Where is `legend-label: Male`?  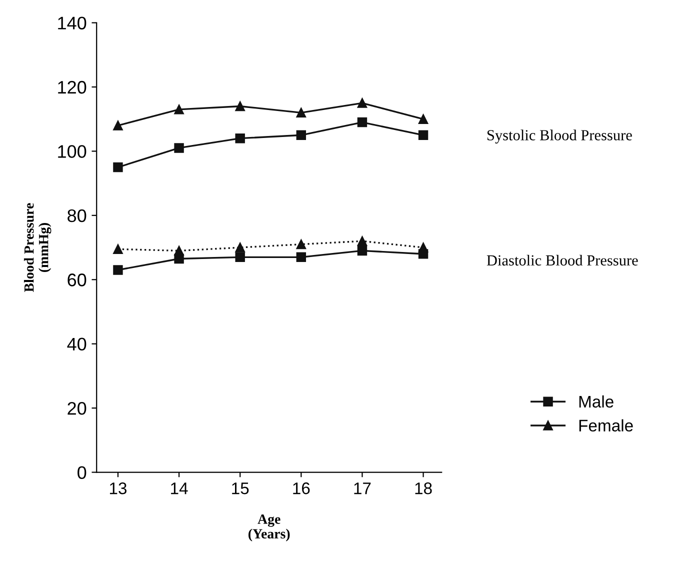 legend-label: Male is located at coordinates (596, 401).